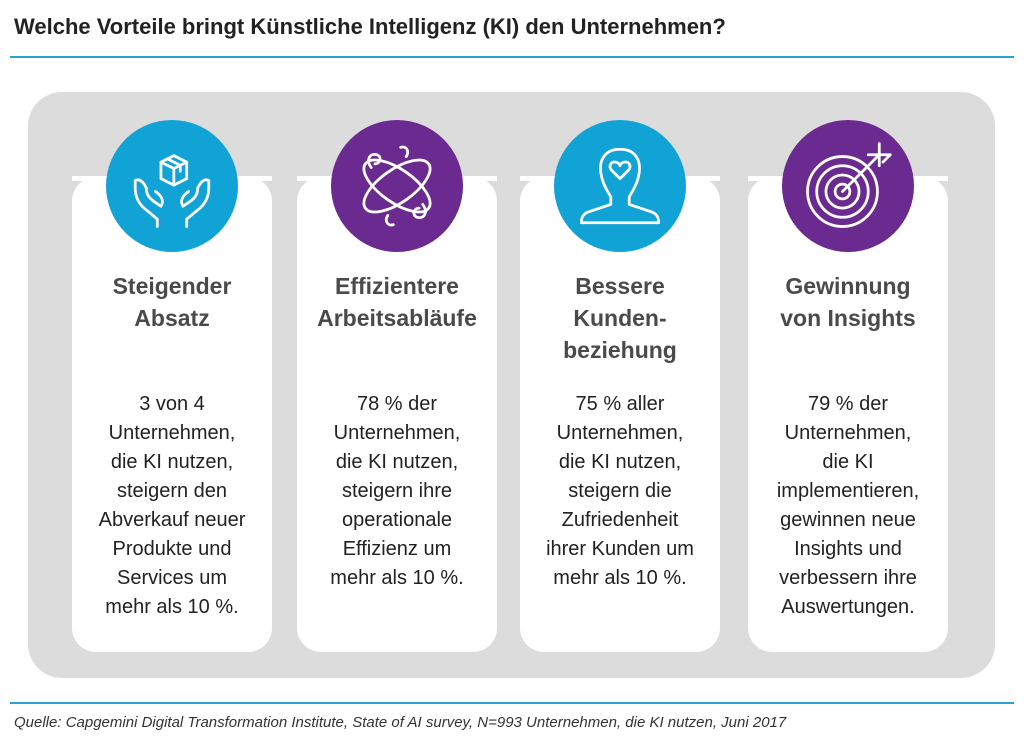  I want to click on card-heading: Effizientere Arbeitsabläufe, so click(397, 302).